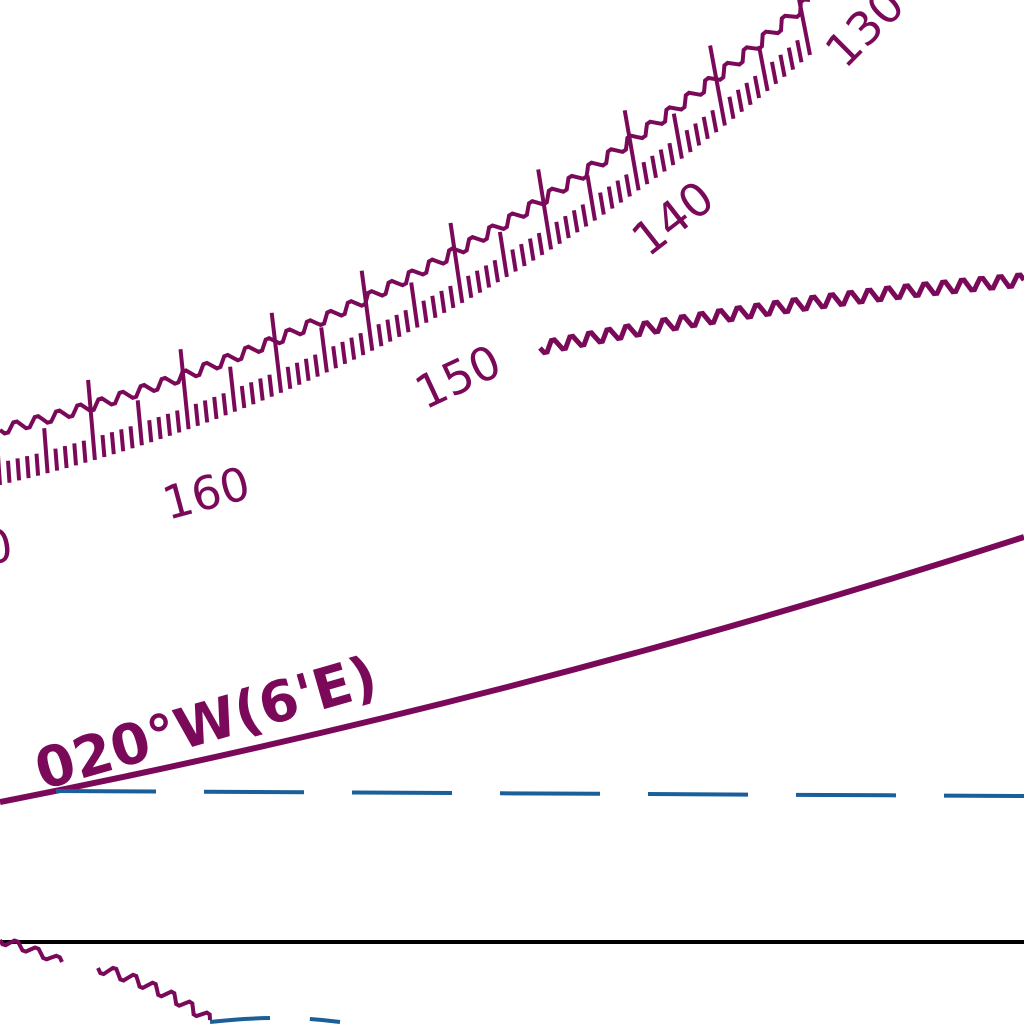 Image resolution: width=1024 pixels, height=1024 pixels. Describe the element at coordinates (539, 793) in the screenshot. I see `blue-dashed-boundary` at that location.